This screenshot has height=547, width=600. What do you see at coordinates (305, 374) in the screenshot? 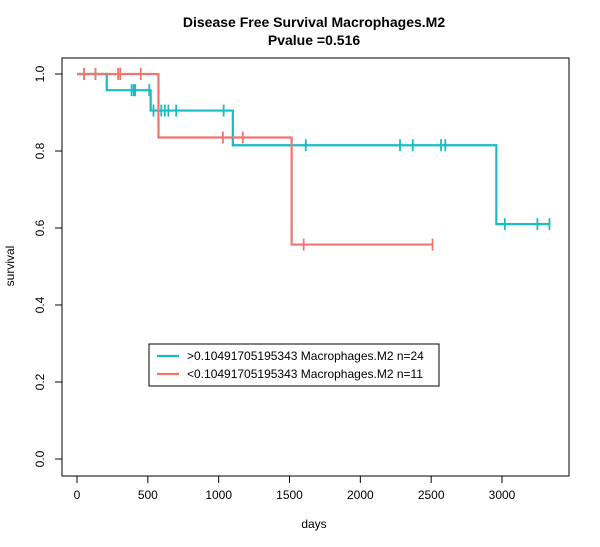
I see `legend-entry: <0.10491705195343 Macrophages.M2 n=11` at bounding box center [305, 374].